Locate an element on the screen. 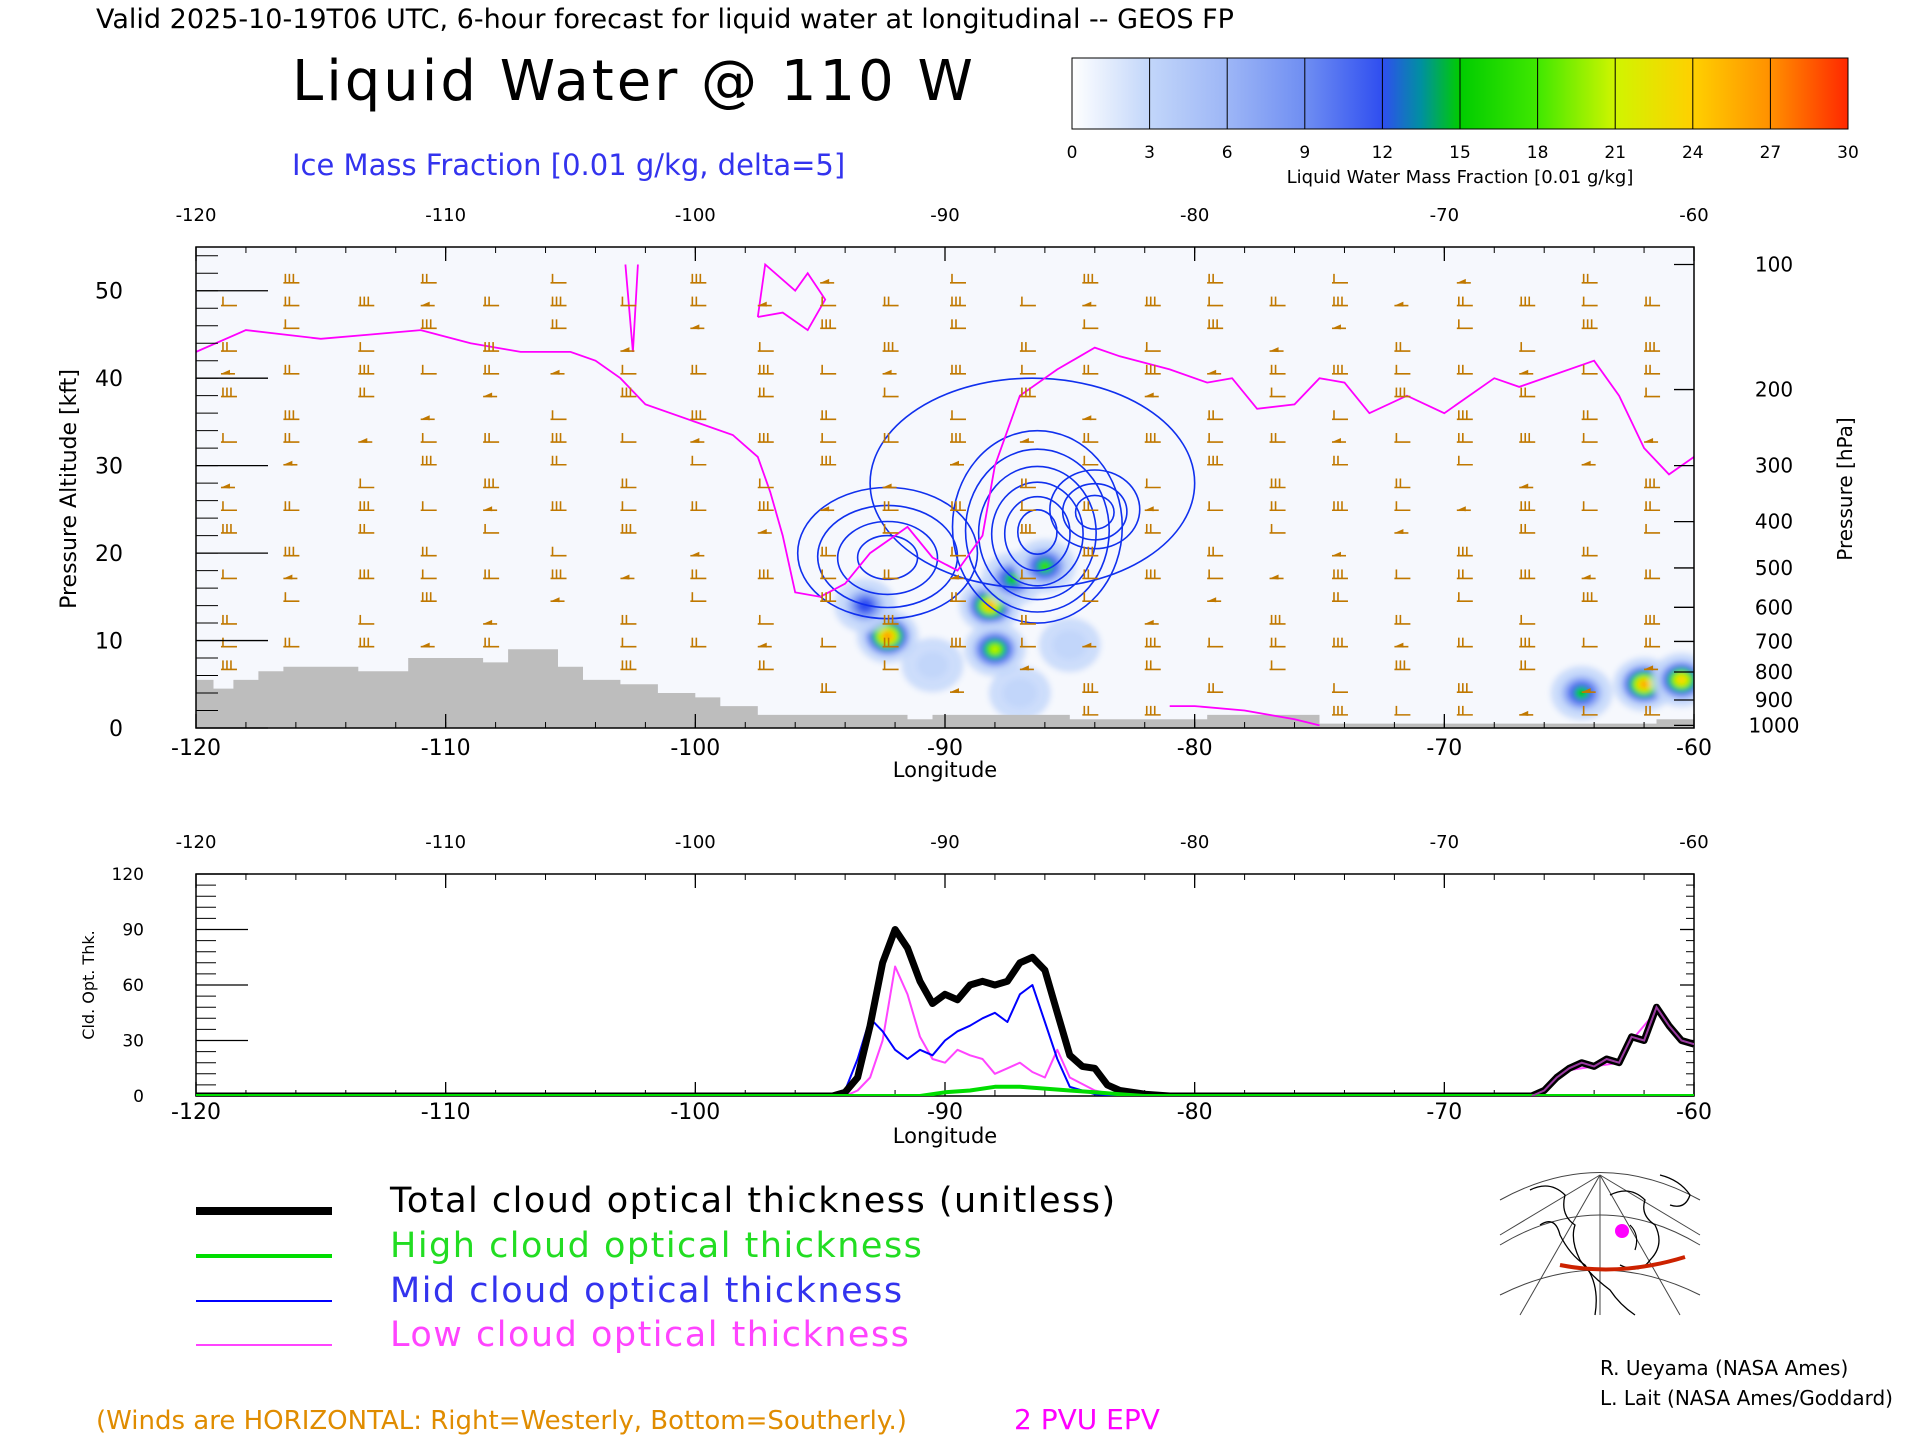 This screenshot has width=1920, height=1440. legend-label-total: Total cloud optical thickness (unitless) is located at coordinates (753, 1201).